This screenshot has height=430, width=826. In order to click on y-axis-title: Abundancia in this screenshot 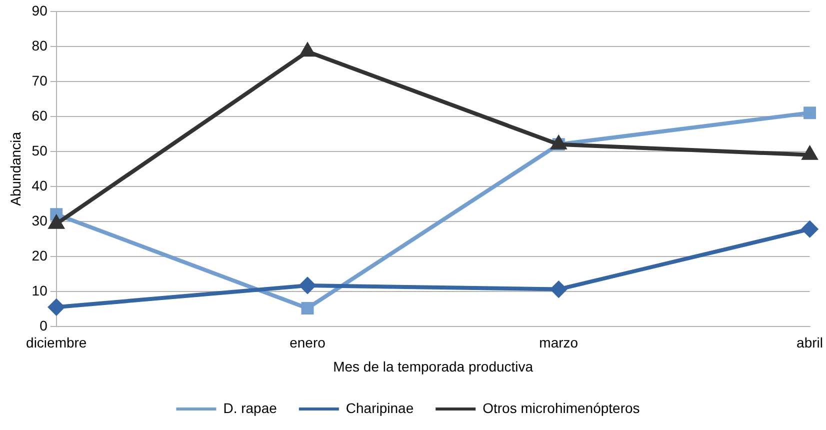, I will do `click(15, 169)`.